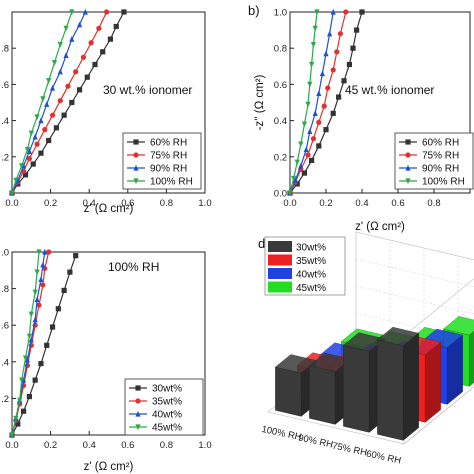  Describe the element at coordinates (280, 194) in the screenshot. I see `y-tick-label: 0.0` at that location.